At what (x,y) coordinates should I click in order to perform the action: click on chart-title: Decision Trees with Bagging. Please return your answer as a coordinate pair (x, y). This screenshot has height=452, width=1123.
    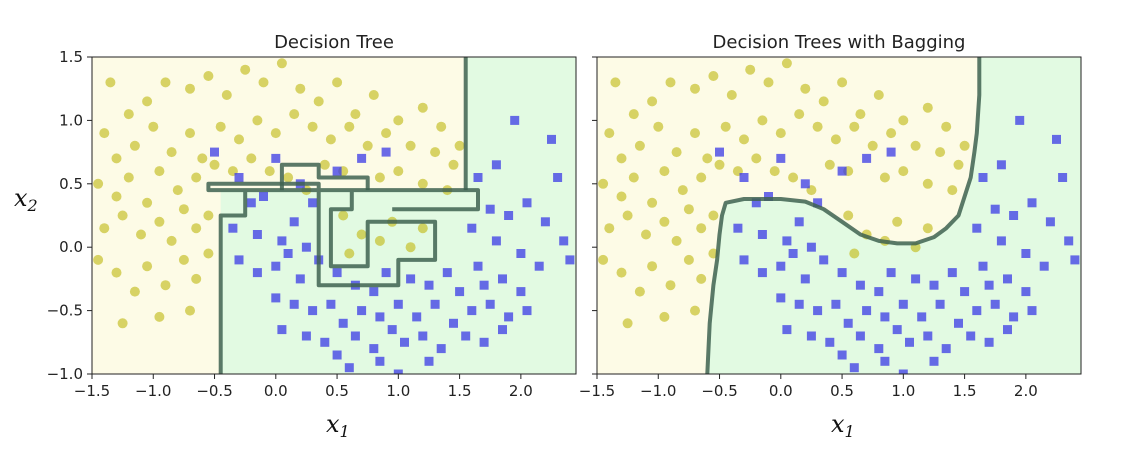
    Looking at the image, I should click on (839, 42).